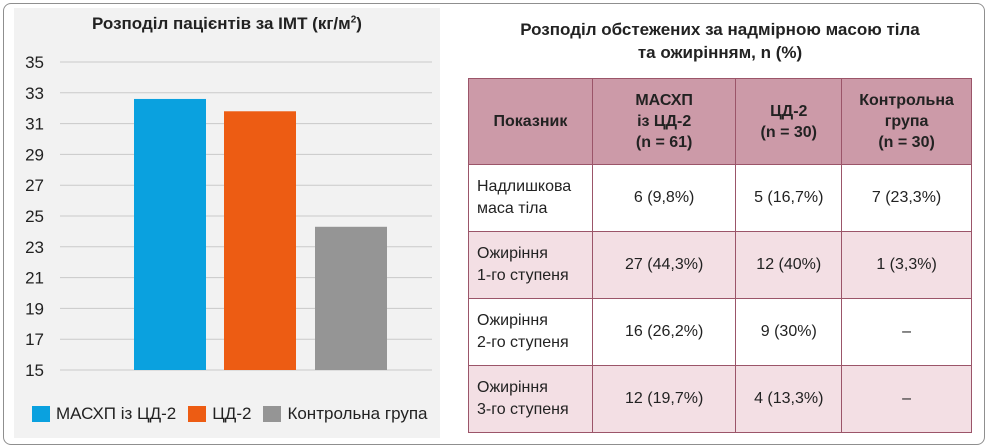 This screenshot has height=448, width=988. Describe the element at coordinates (34, 154) in the screenshot. I see `y-tick-label: 29` at that location.